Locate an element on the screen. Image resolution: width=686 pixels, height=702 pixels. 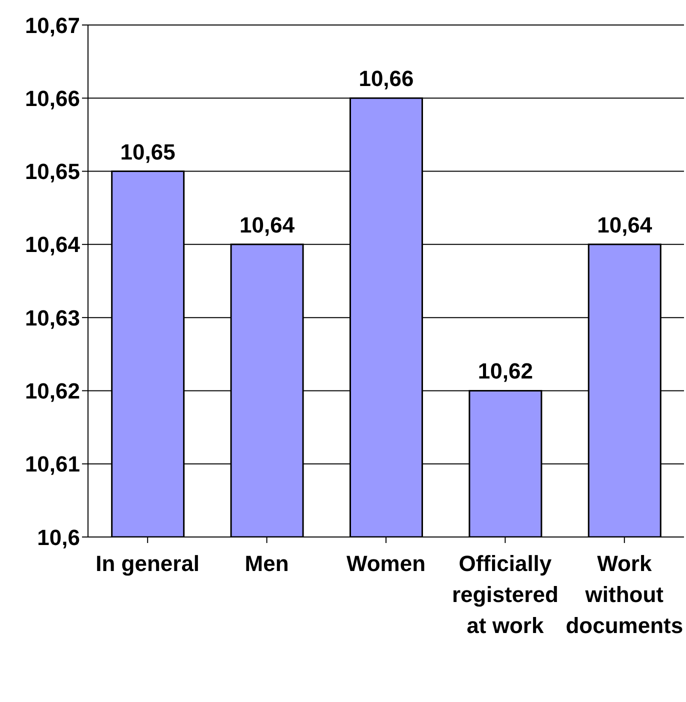
y-tick-label: 10,64 is located at coordinates (52, 245).